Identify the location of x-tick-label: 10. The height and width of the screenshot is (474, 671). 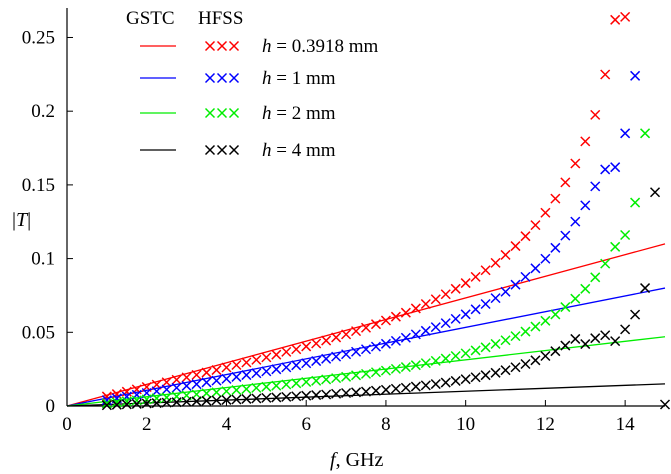
(465, 424).